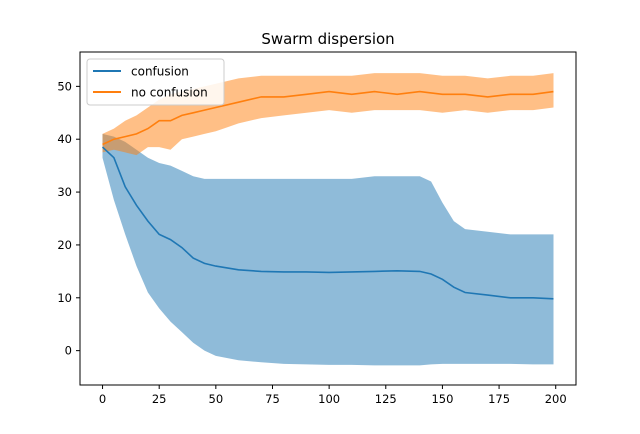  Describe the element at coordinates (64, 245) in the screenshot. I see `y-tick-label: 20` at that location.